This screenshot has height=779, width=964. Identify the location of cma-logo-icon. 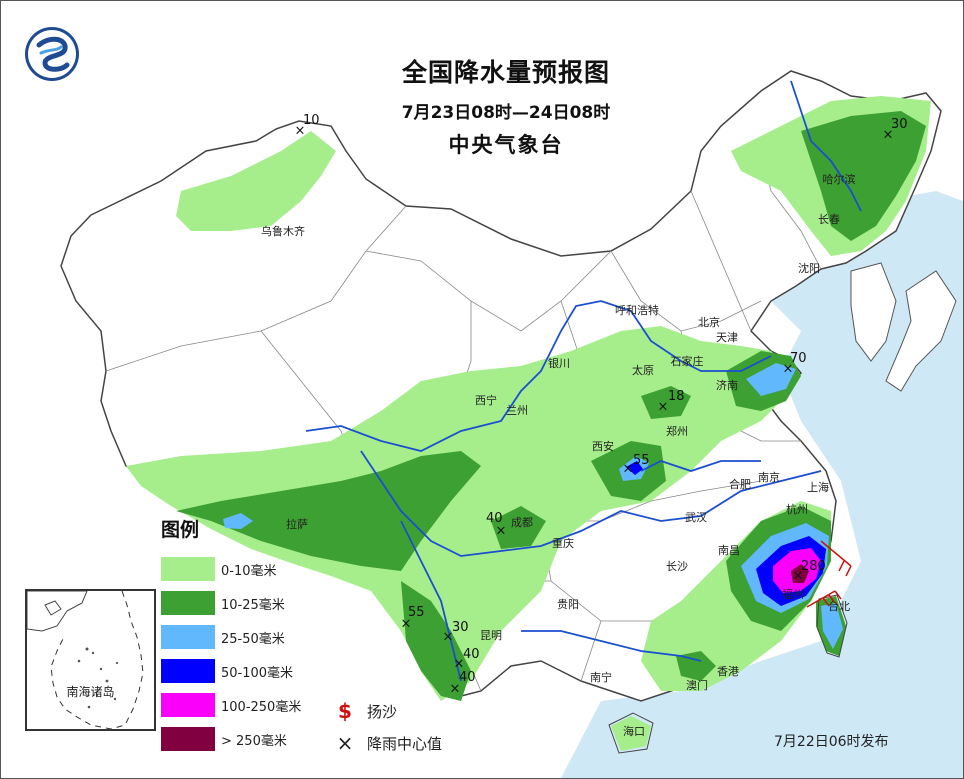
(52, 54).